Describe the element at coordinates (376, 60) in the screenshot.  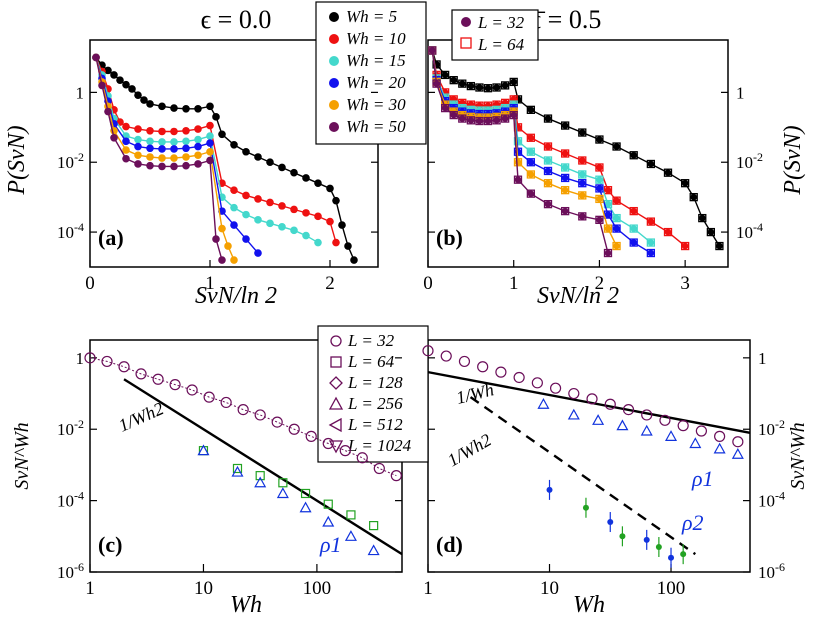
I see `legend-label: Wh = 15` at that location.